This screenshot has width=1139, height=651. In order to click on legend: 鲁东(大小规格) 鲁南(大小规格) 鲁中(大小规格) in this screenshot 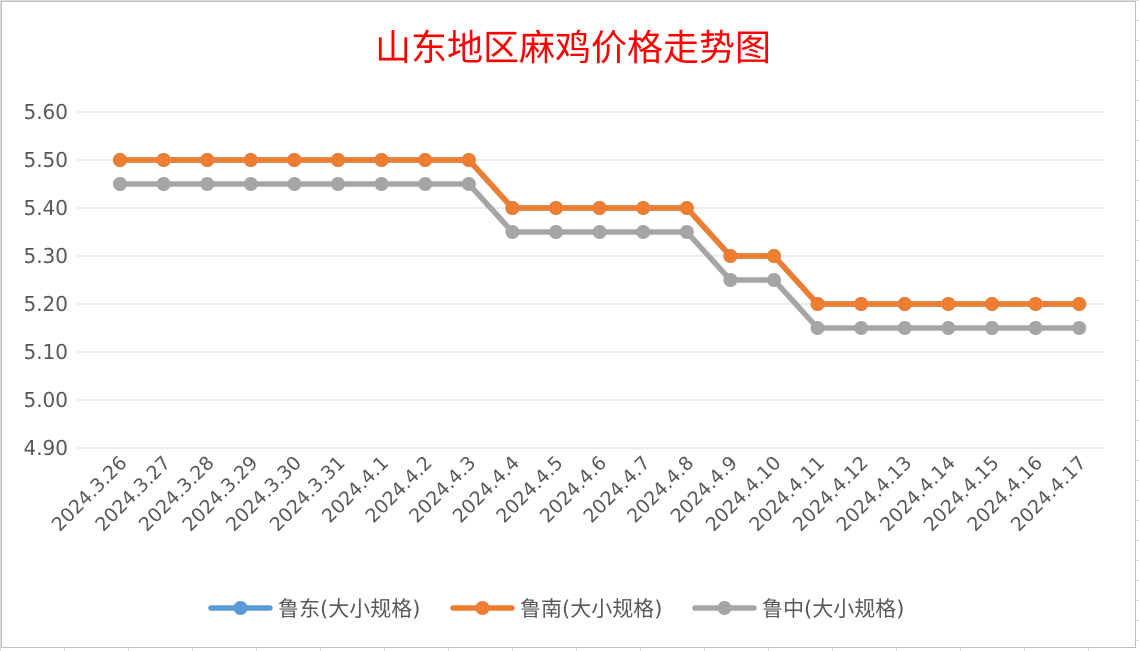, I will do `click(556, 609)`.